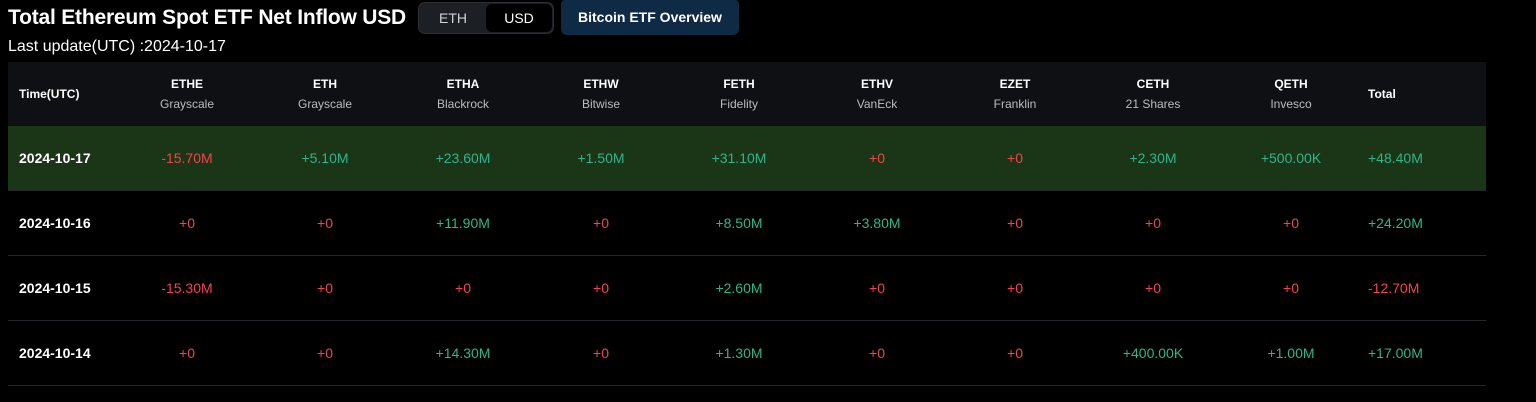 Image resolution: width=1536 pixels, height=402 pixels. Describe the element at coordinates (877, 94) in the screenshot. I see `fund-column-header: ETHV VanEck` at that location.